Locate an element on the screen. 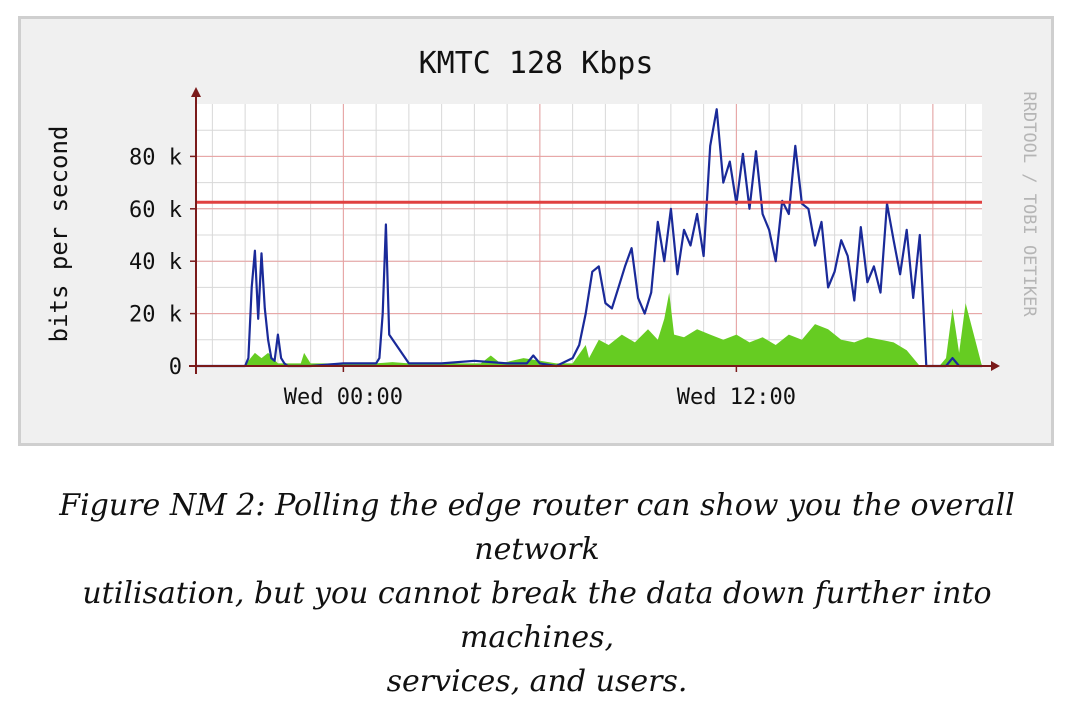  caption-line: services, and users. is located at coordinates (537, 681).